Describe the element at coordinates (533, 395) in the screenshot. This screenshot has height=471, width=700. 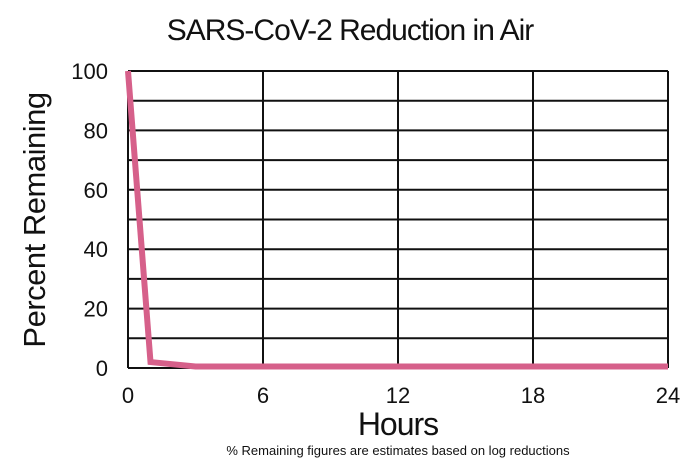
I see `x-tick-label: 18` at that location.